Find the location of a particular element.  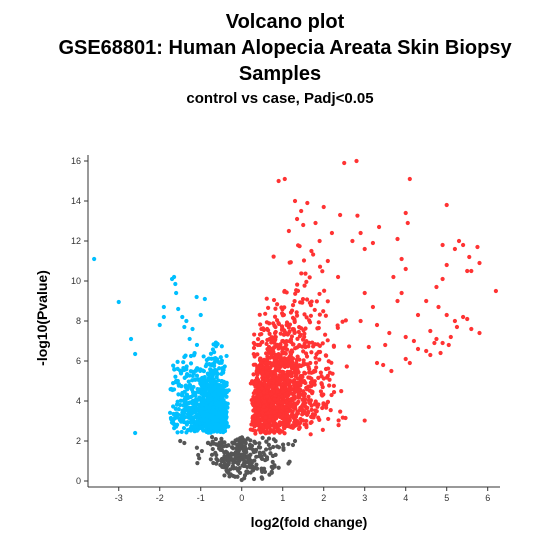

y-tick-label: 2 is located at coordinates (78, 441).